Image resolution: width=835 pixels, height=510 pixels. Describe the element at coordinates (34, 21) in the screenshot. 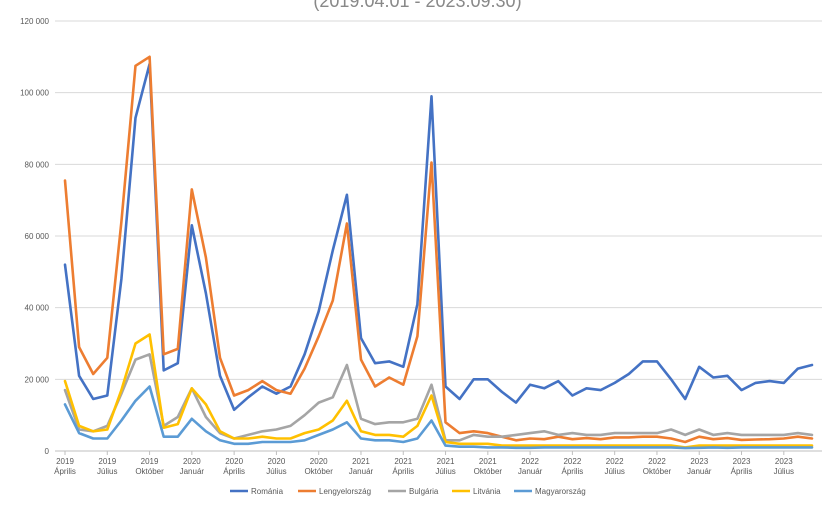

I see `y-tick-label: 120 000` at that location.